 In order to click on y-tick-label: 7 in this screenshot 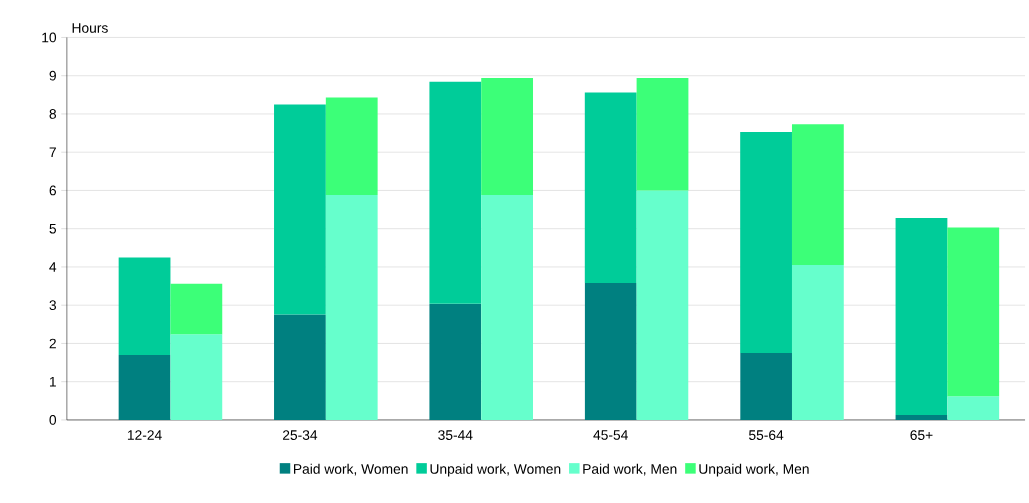, I will do `click(52, 152)`.